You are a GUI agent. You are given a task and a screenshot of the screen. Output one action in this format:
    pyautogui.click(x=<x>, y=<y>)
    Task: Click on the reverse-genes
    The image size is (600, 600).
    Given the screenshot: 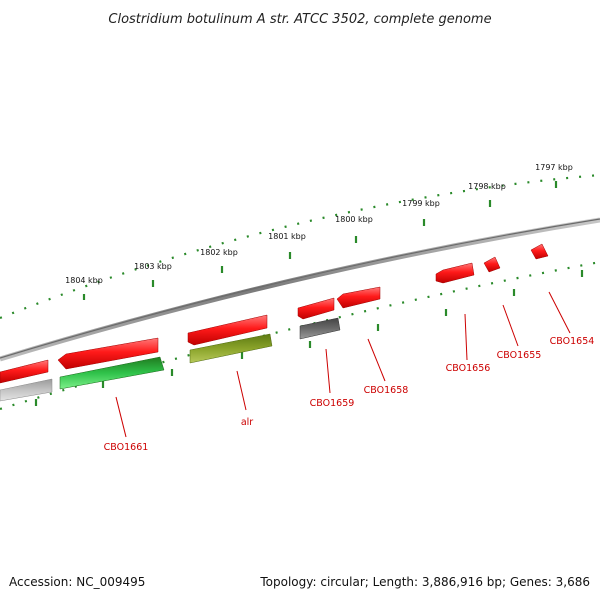 What is the action you would take?
    pyautogui.click(x=170, y=359)
    